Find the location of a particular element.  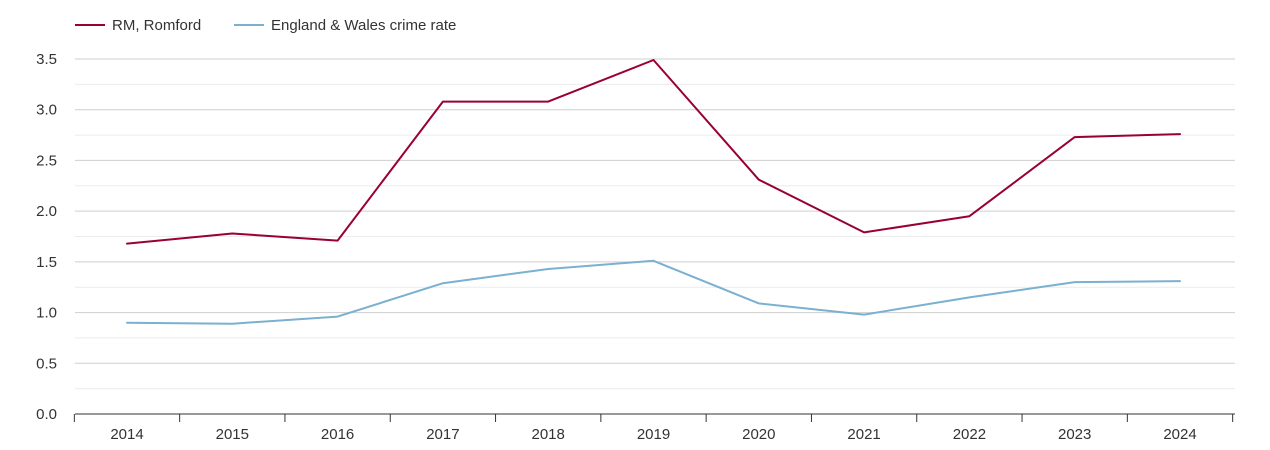

x-tick-label: 2018 is located at coordinates (548, 434).